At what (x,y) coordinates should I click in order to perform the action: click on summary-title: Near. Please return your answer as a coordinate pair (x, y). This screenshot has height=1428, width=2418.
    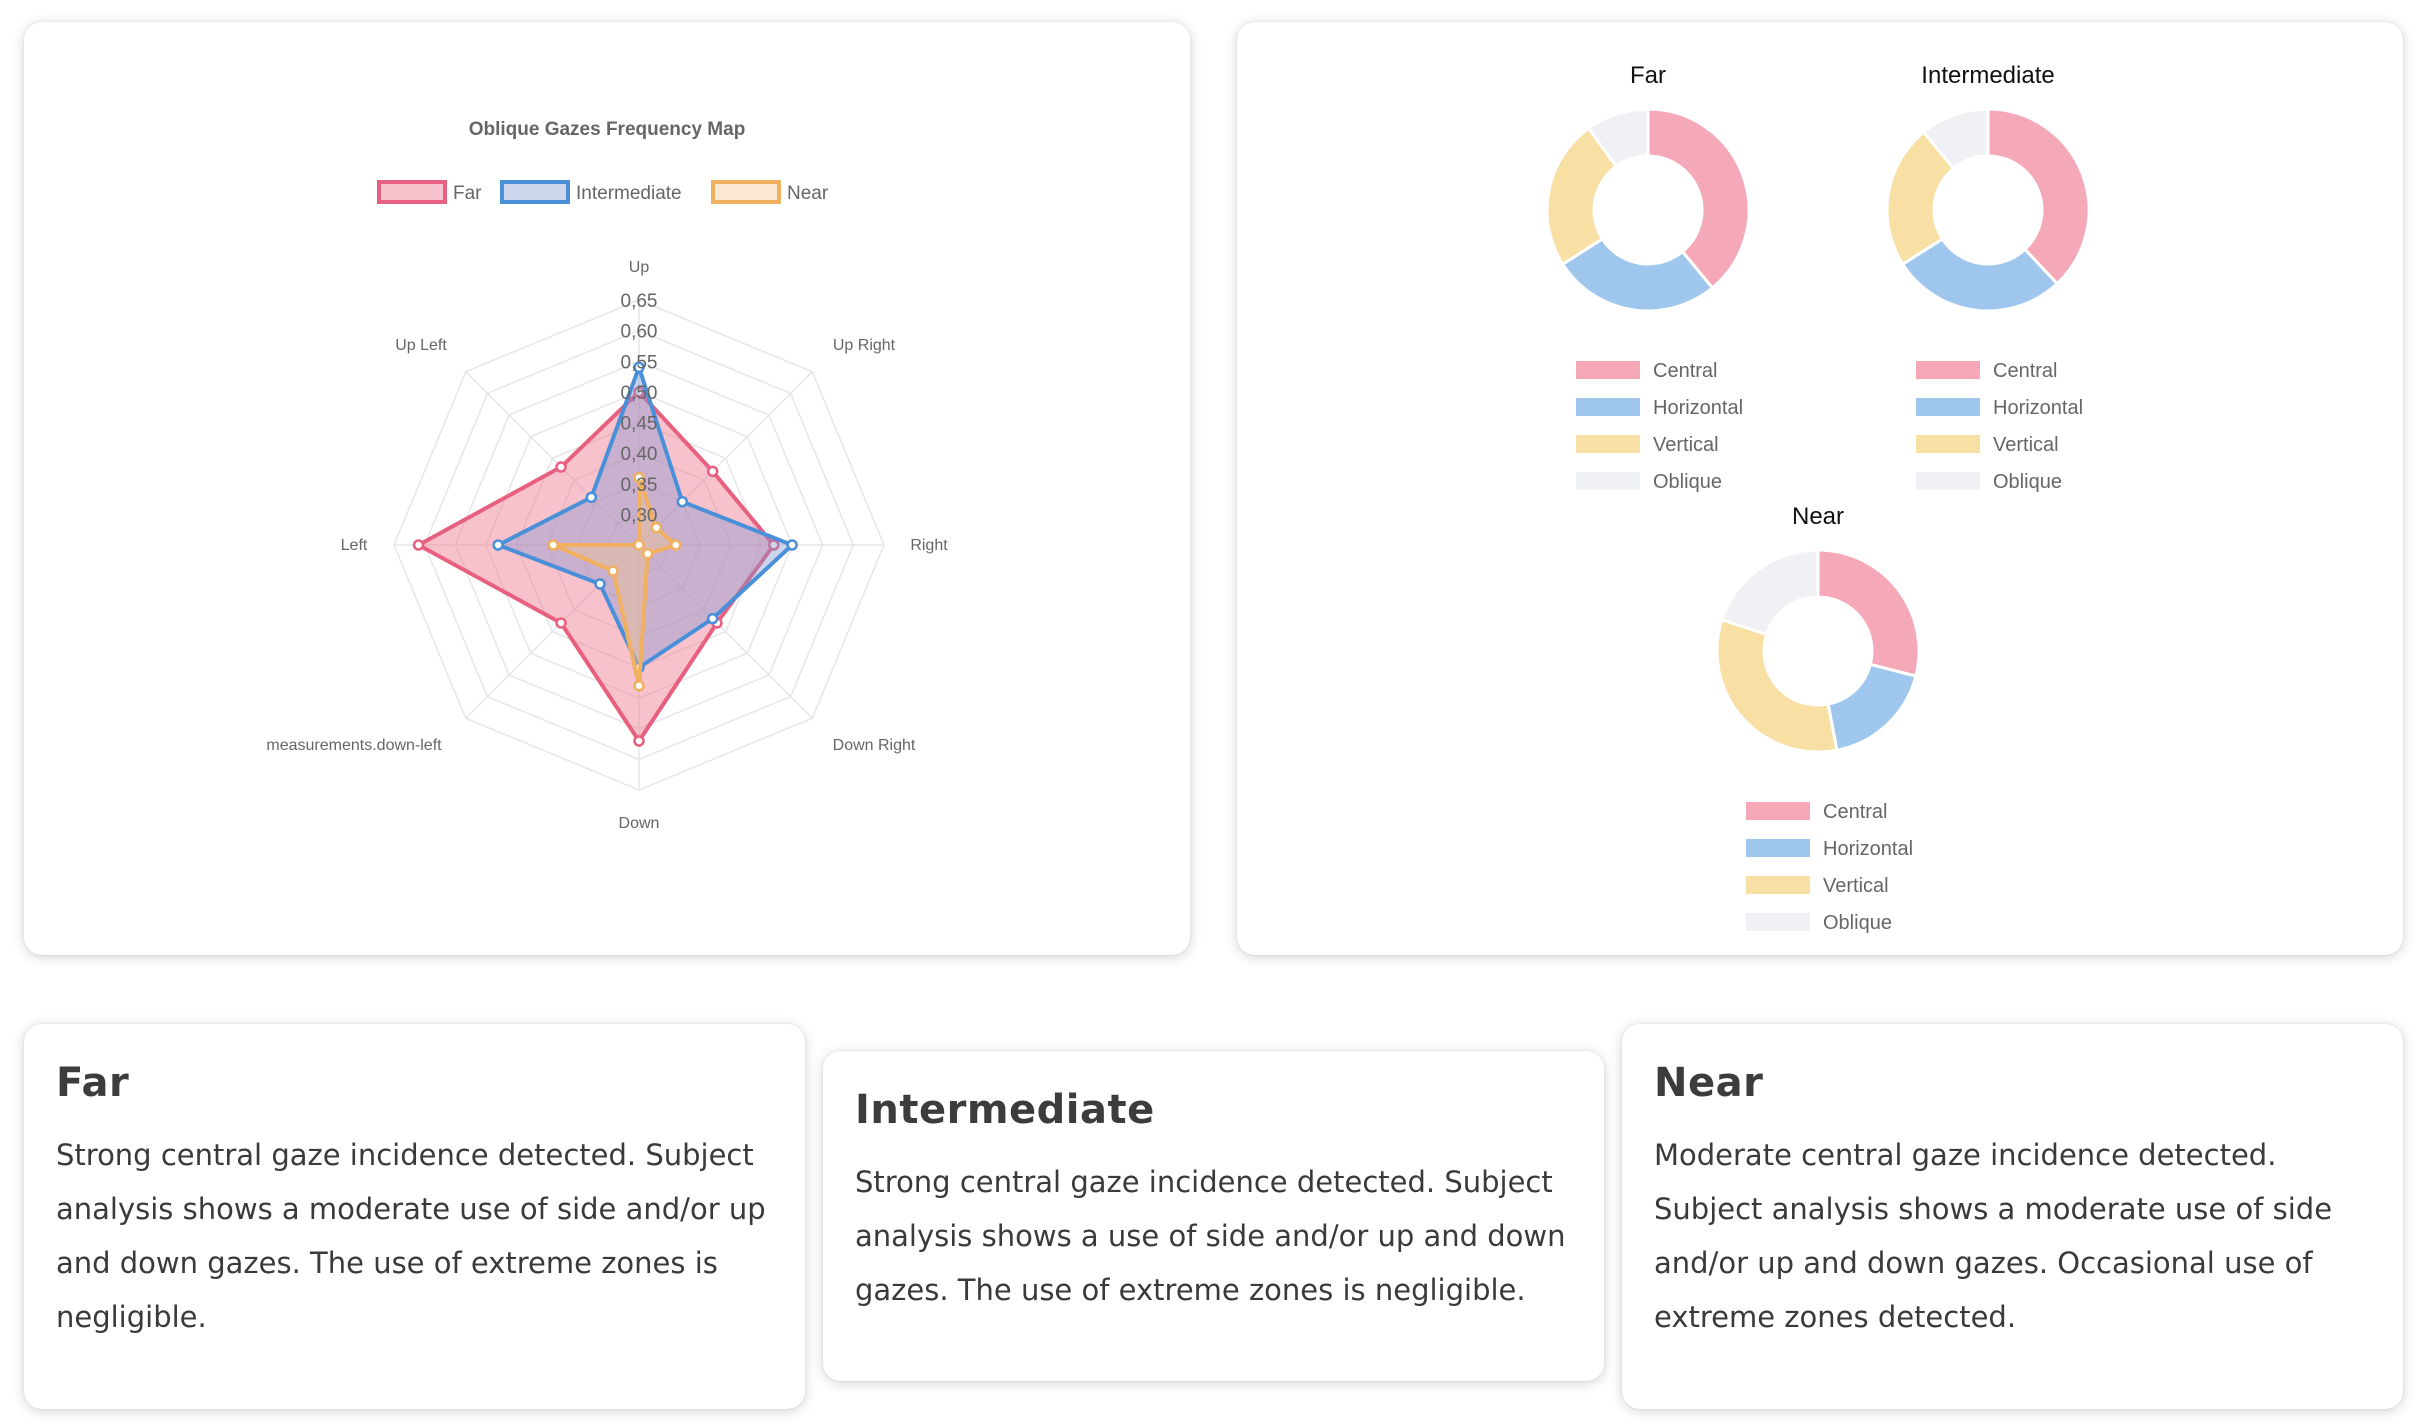
    Looking at the image, I should click on (1709, 1083).